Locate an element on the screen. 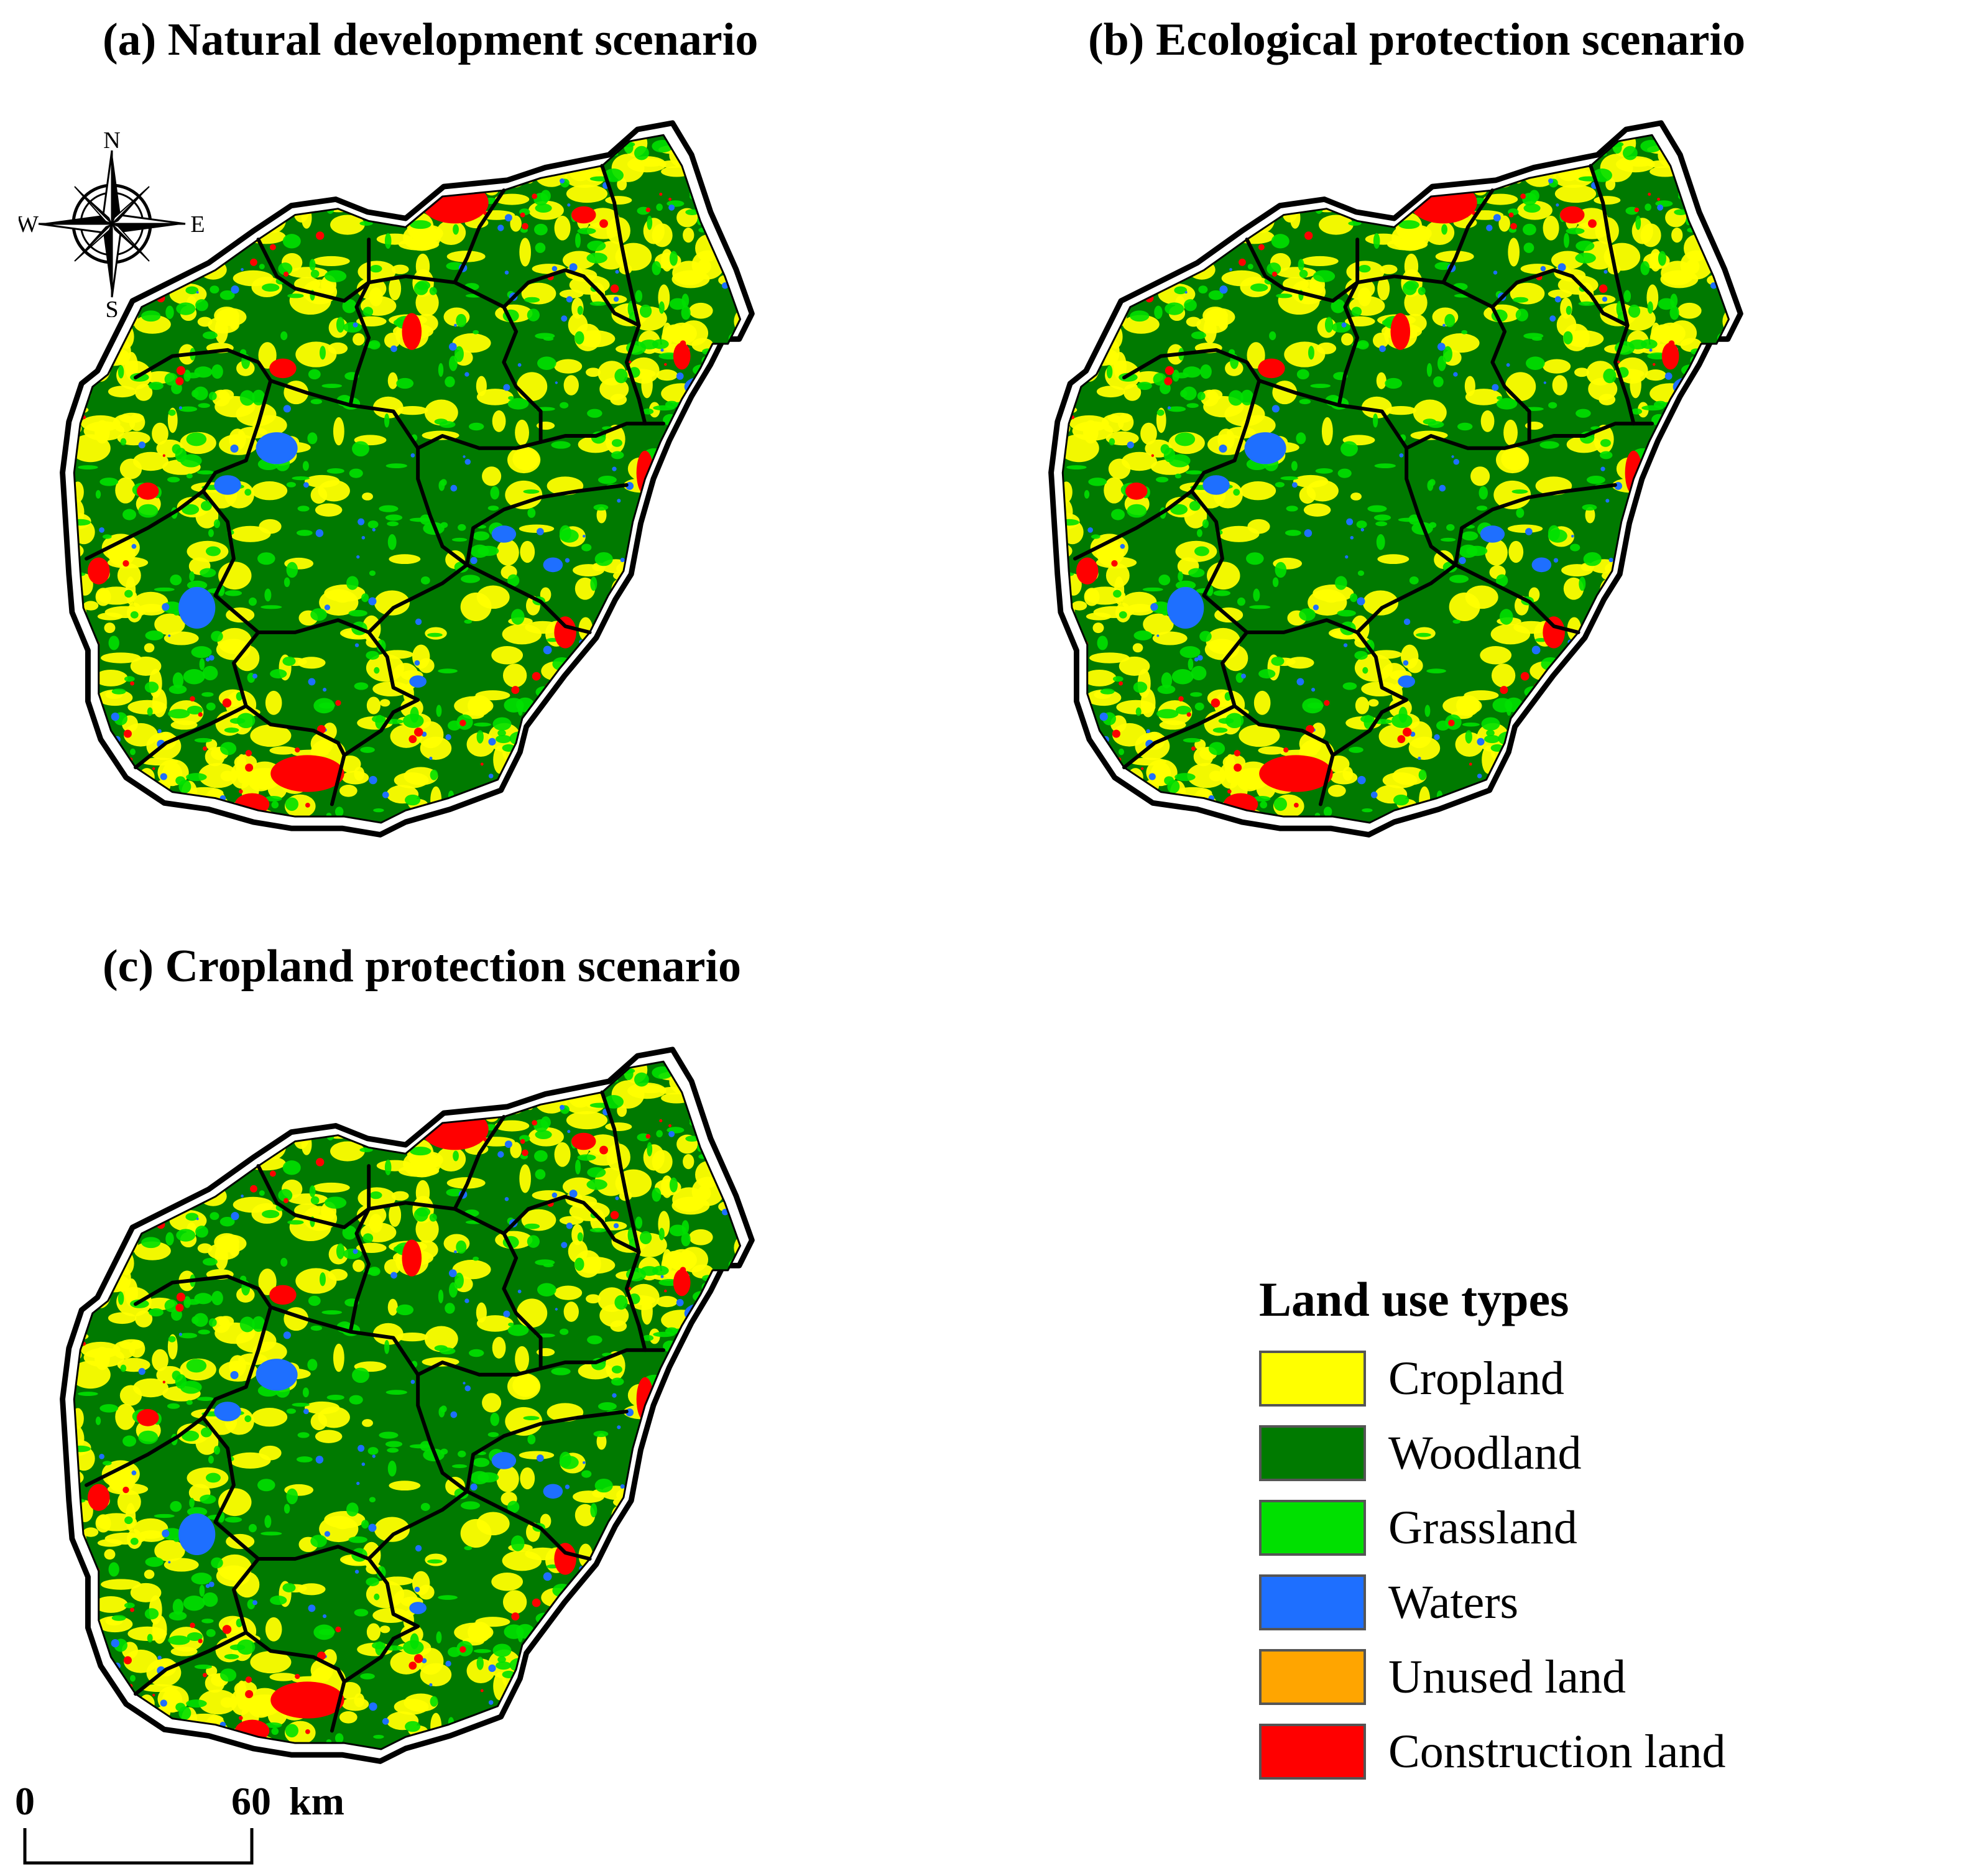 The image size is (1984, 1876). scale-start-label: 0 is located at coordinates (25, 1801).